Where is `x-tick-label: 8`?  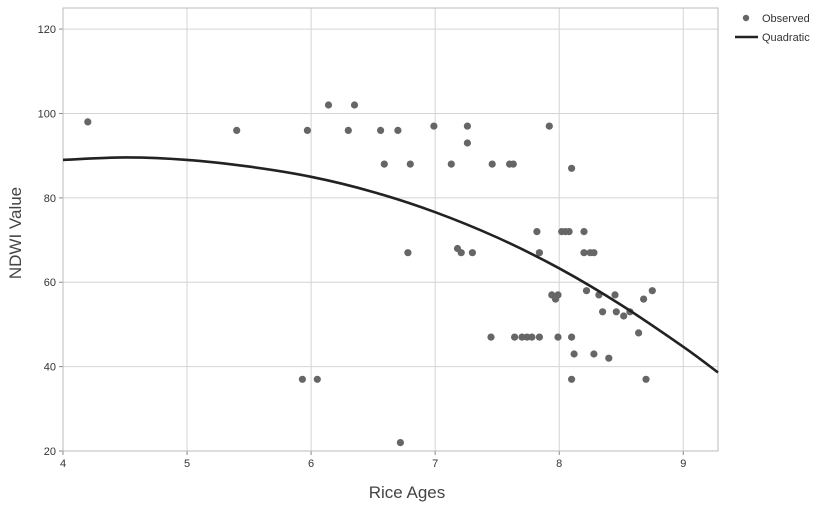
x-tick-label: 8 is located at coordinates (559, 464).